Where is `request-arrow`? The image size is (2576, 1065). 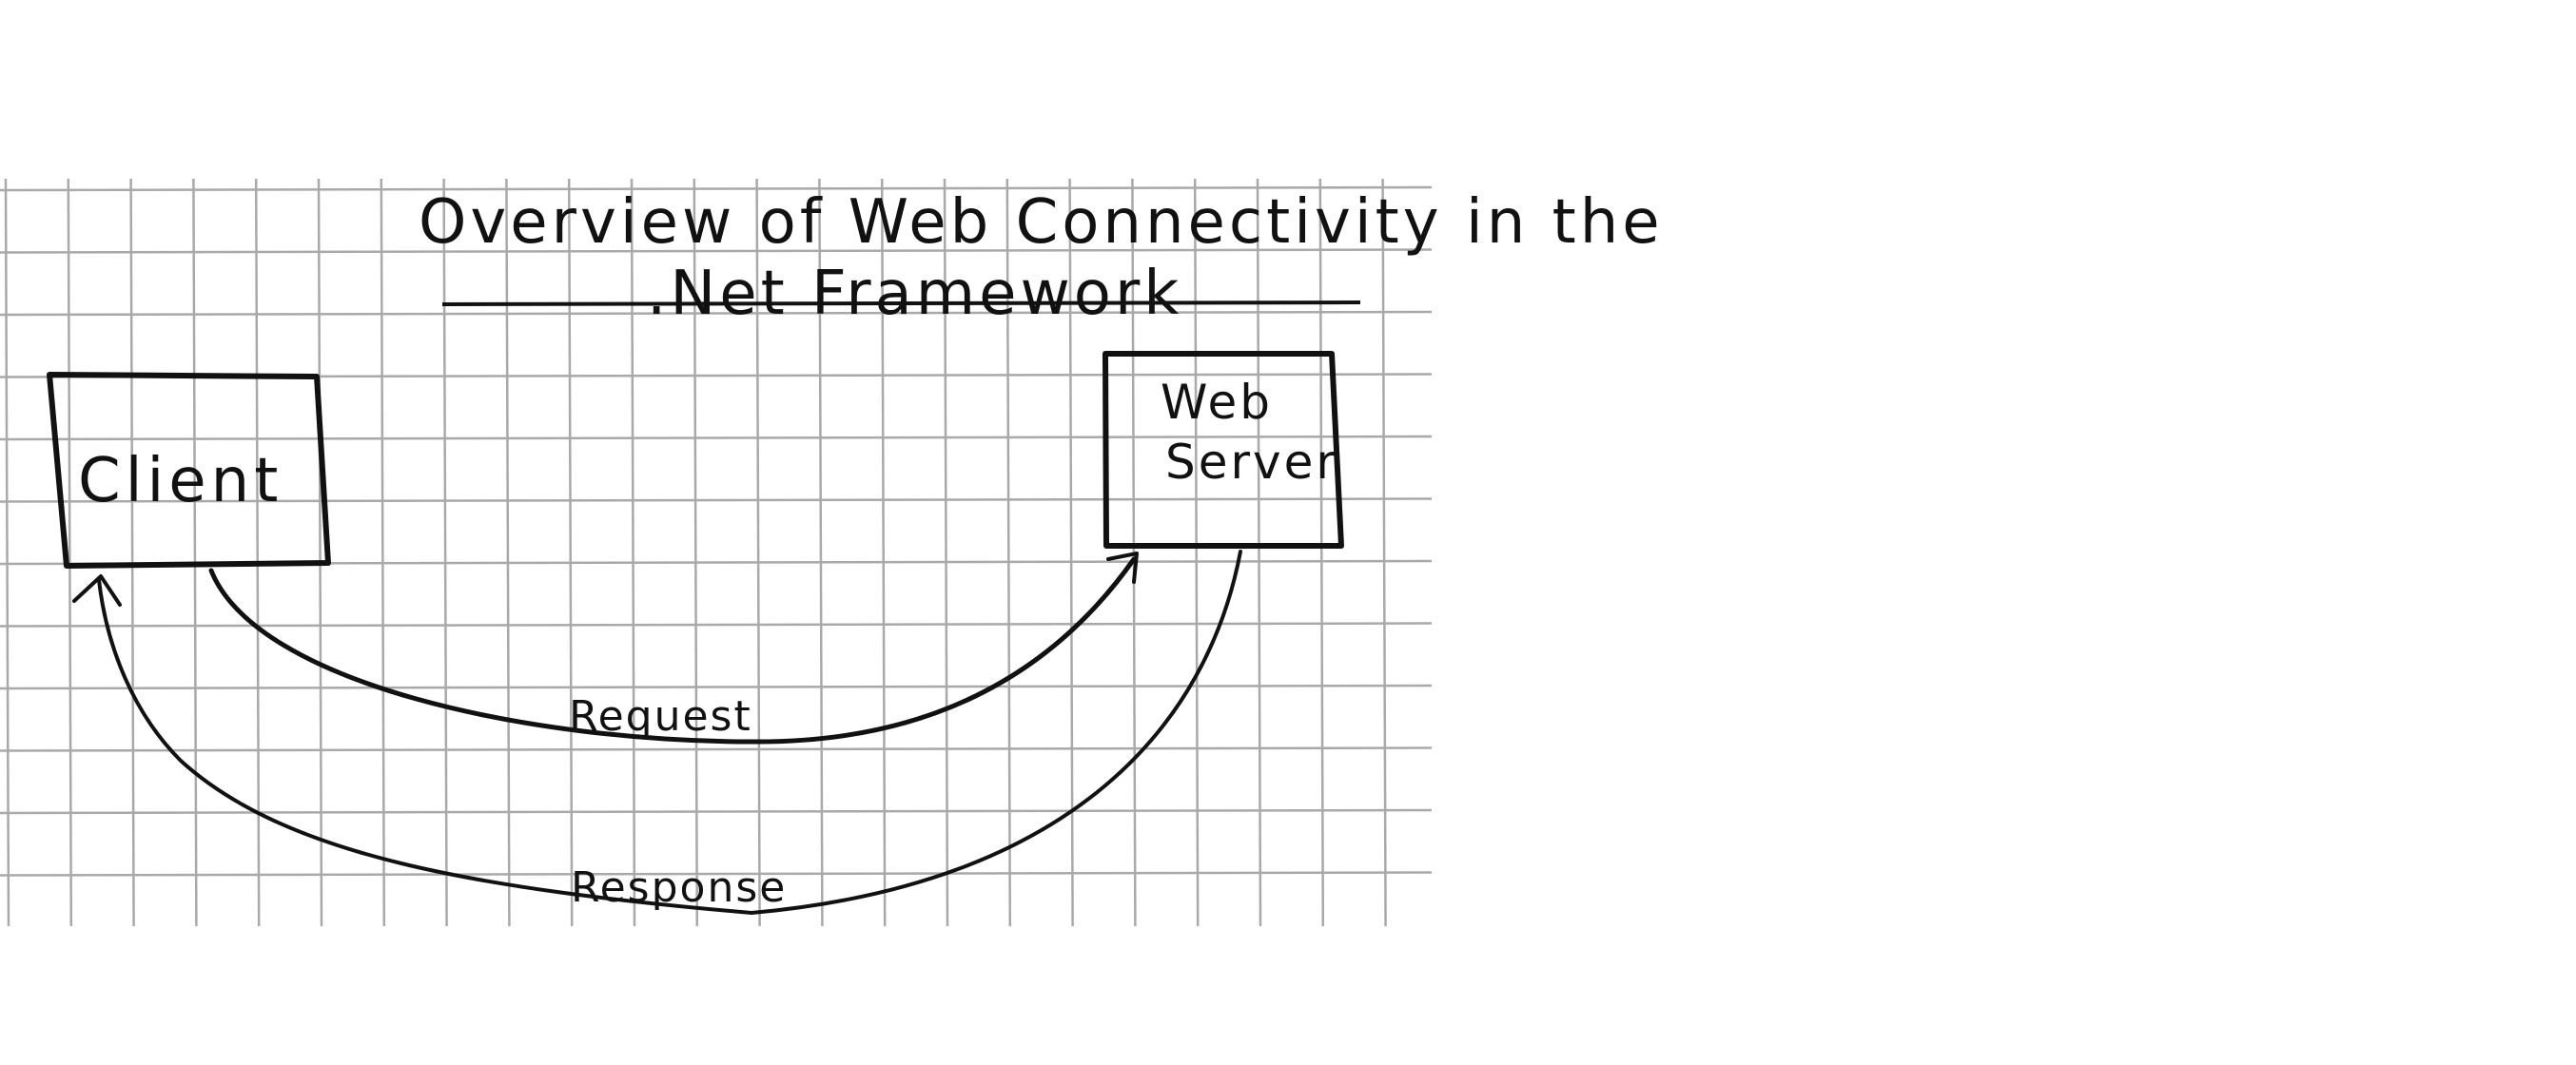
request-arrow is located at coordinates (673, 650).